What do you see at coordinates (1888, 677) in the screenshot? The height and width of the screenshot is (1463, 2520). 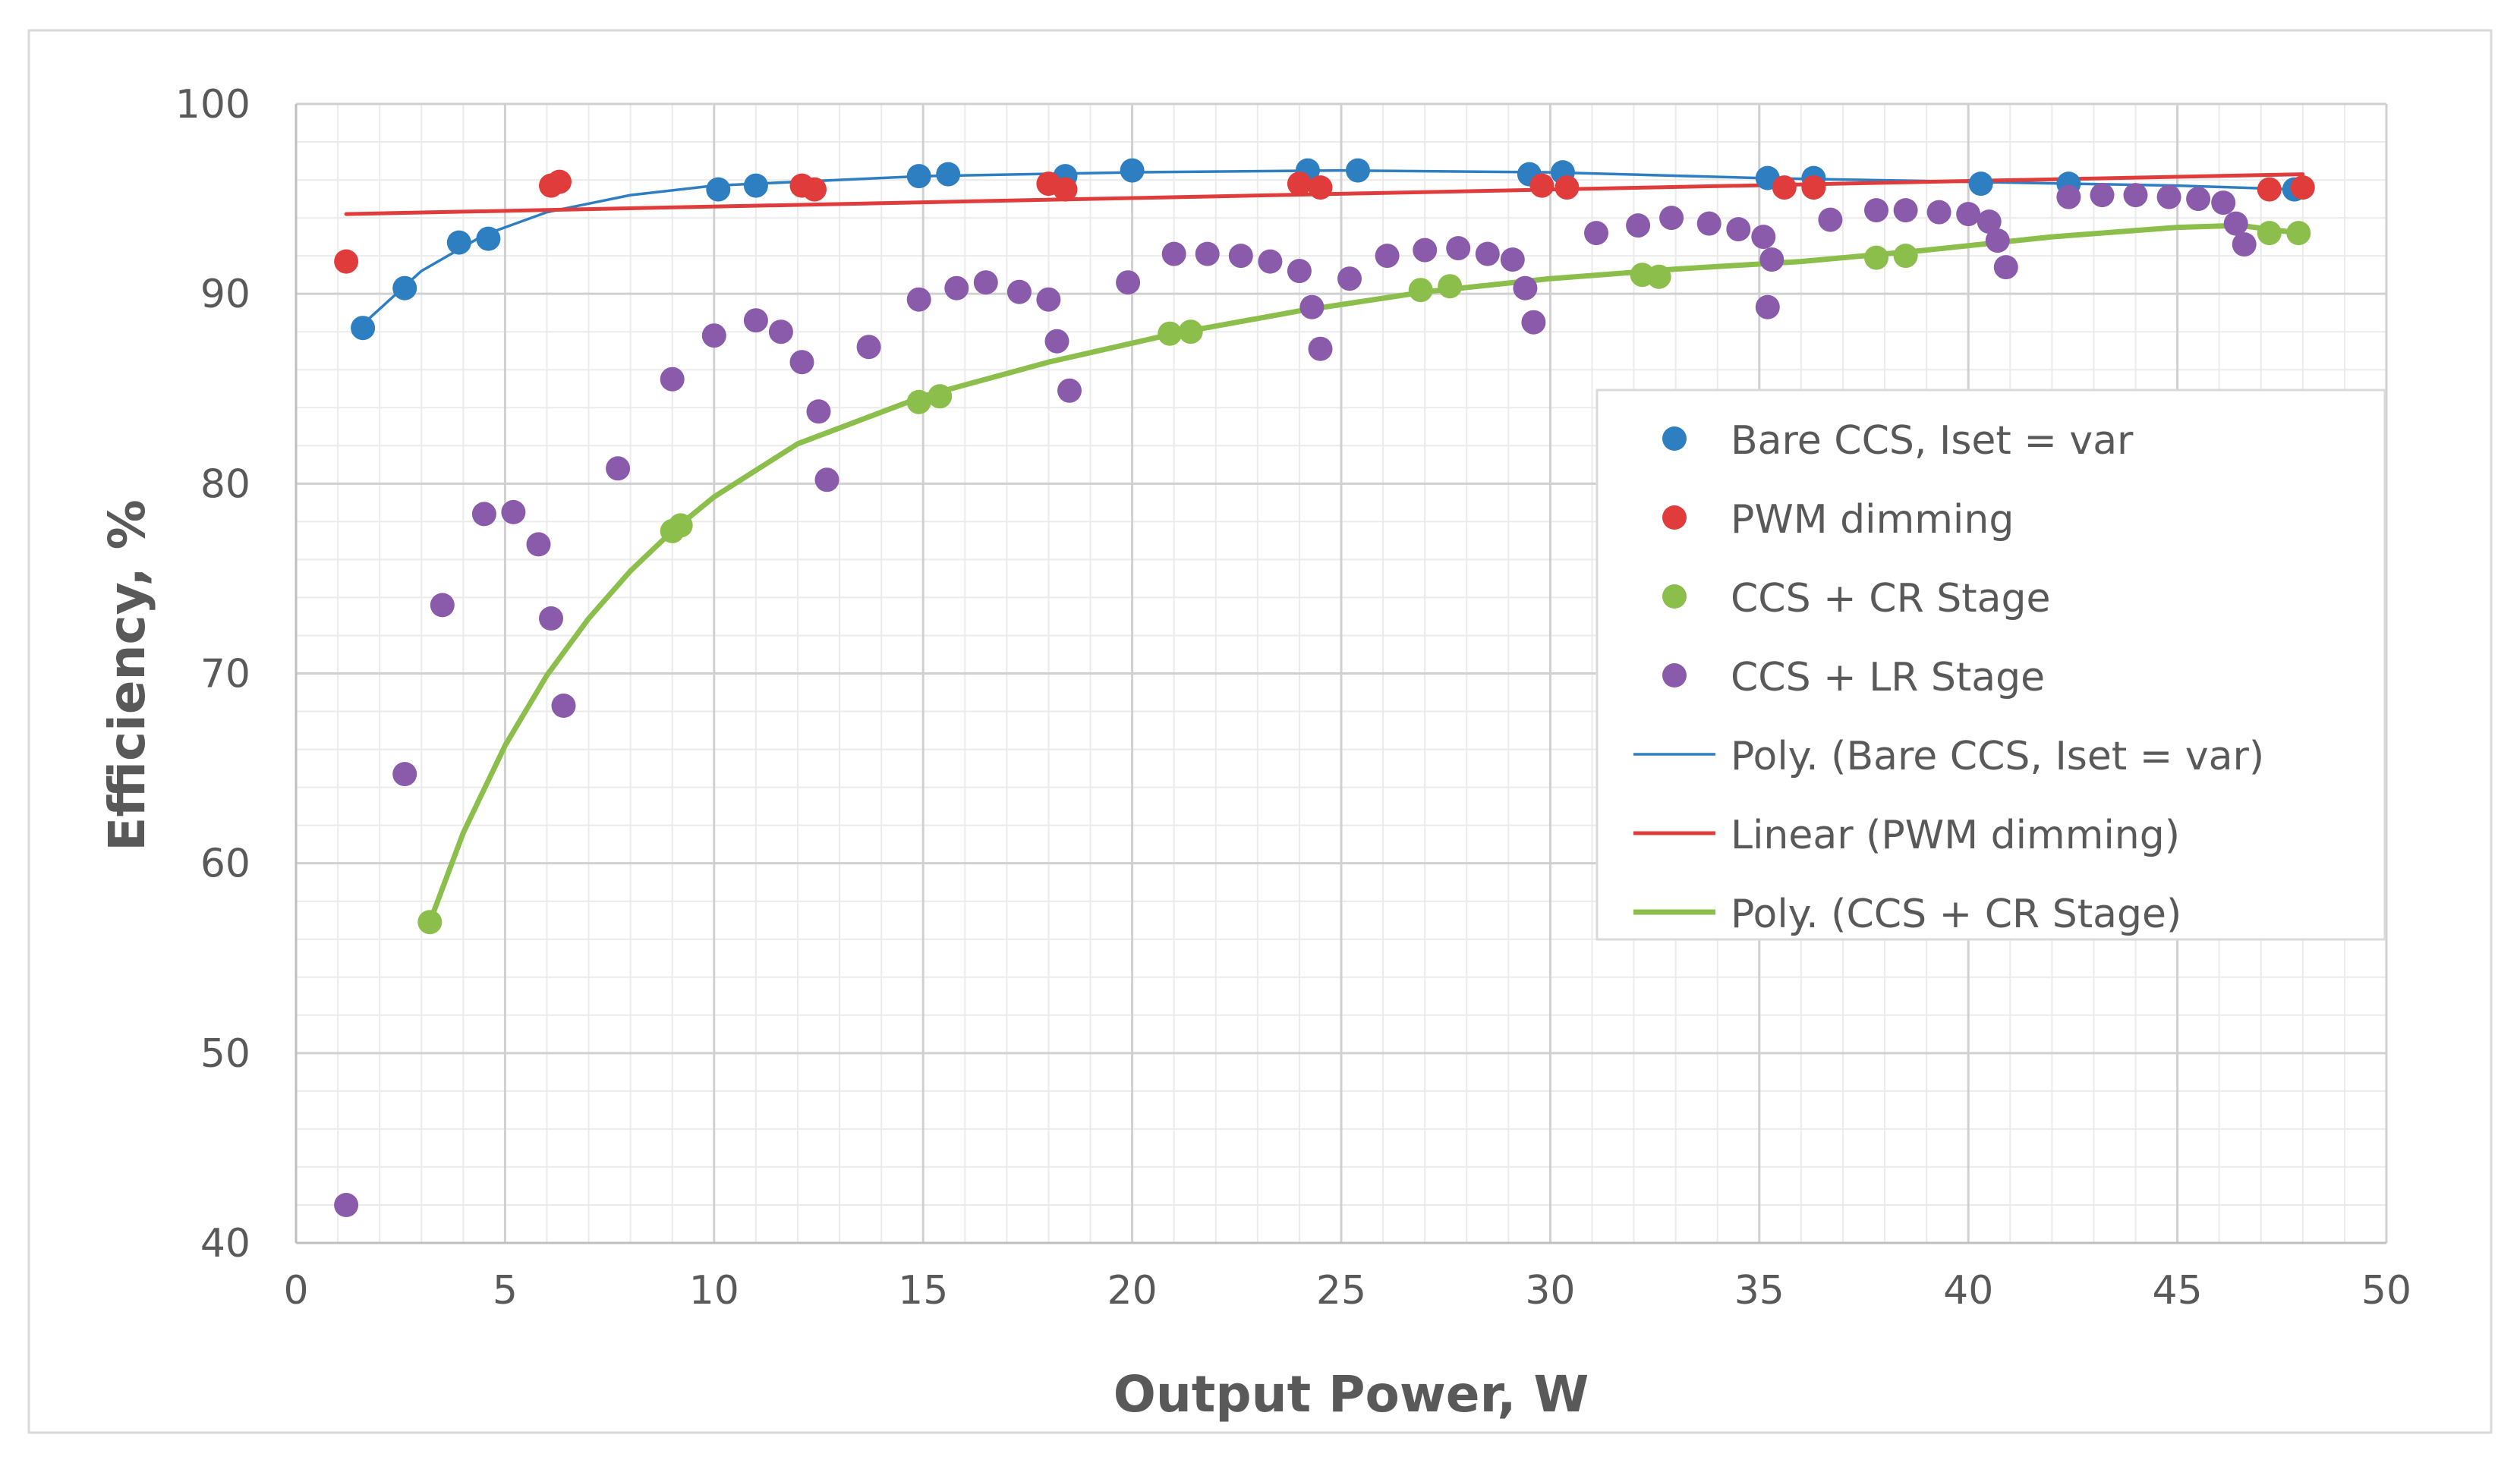 I see `legend-label: CCS + LR Stage` at bounding box center [1888, 677].